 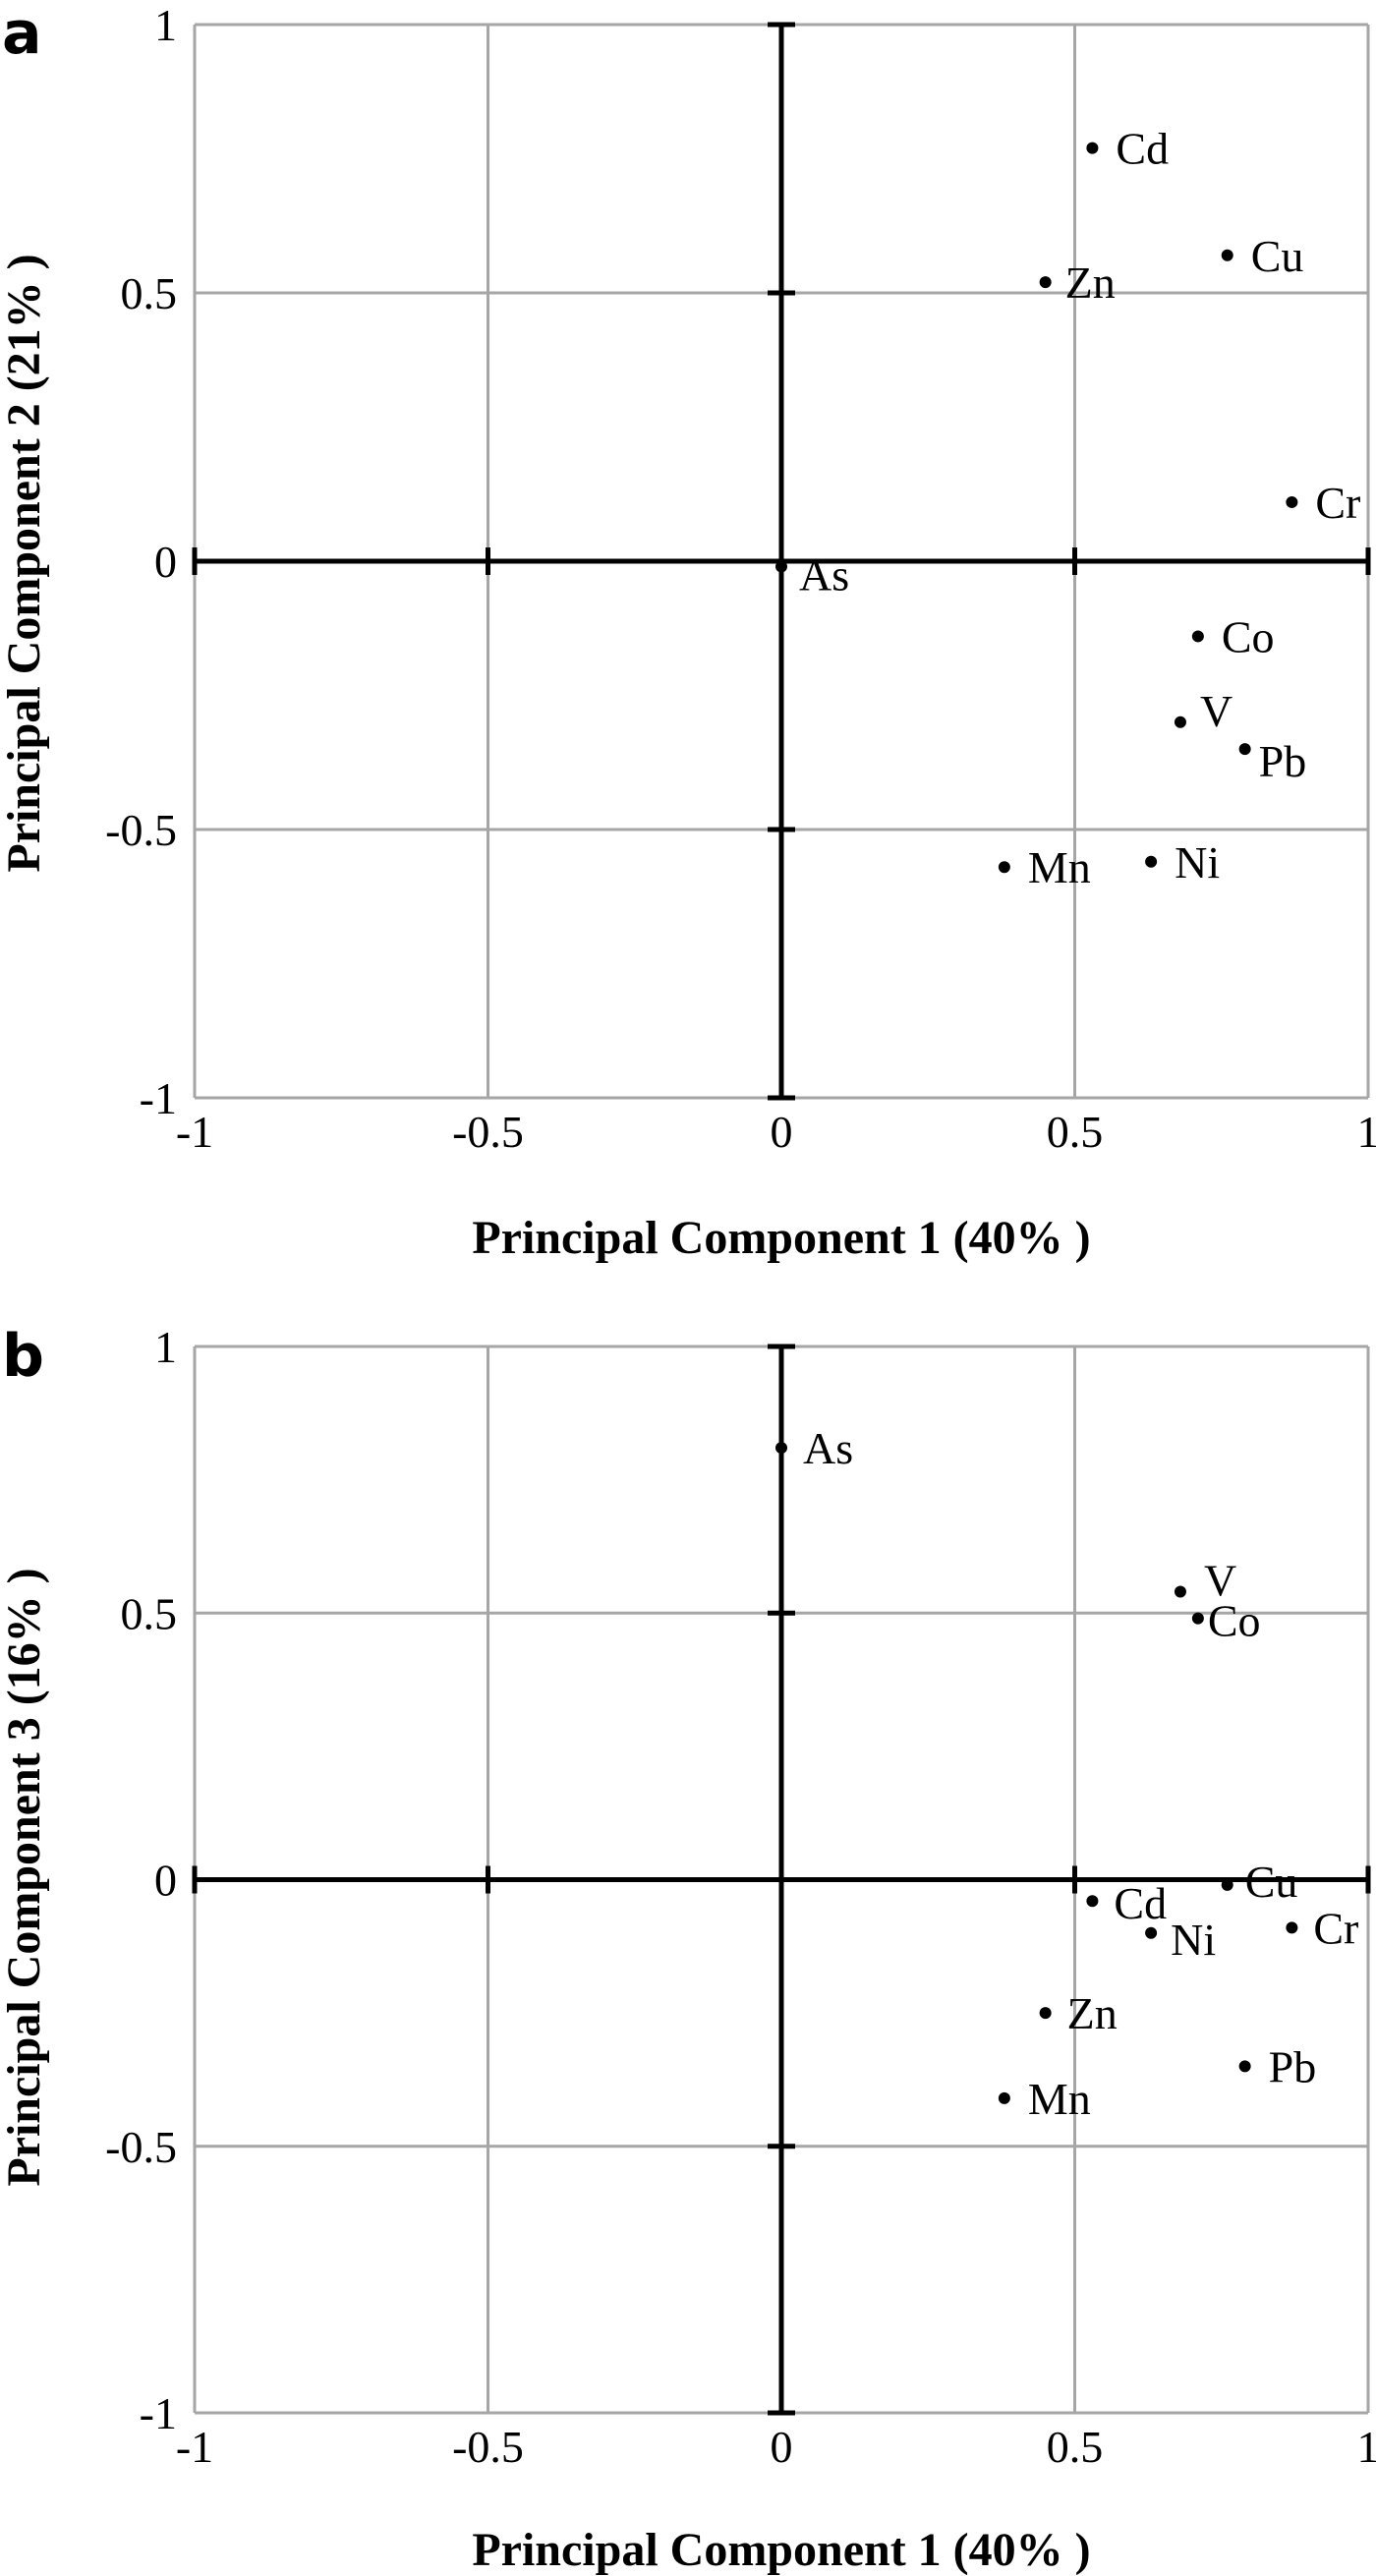 What do you see at coordinates (194, 2447) in the screenshot?
I see `panel-b-x-tick-label: -1` at bounding box center [194, 2447].